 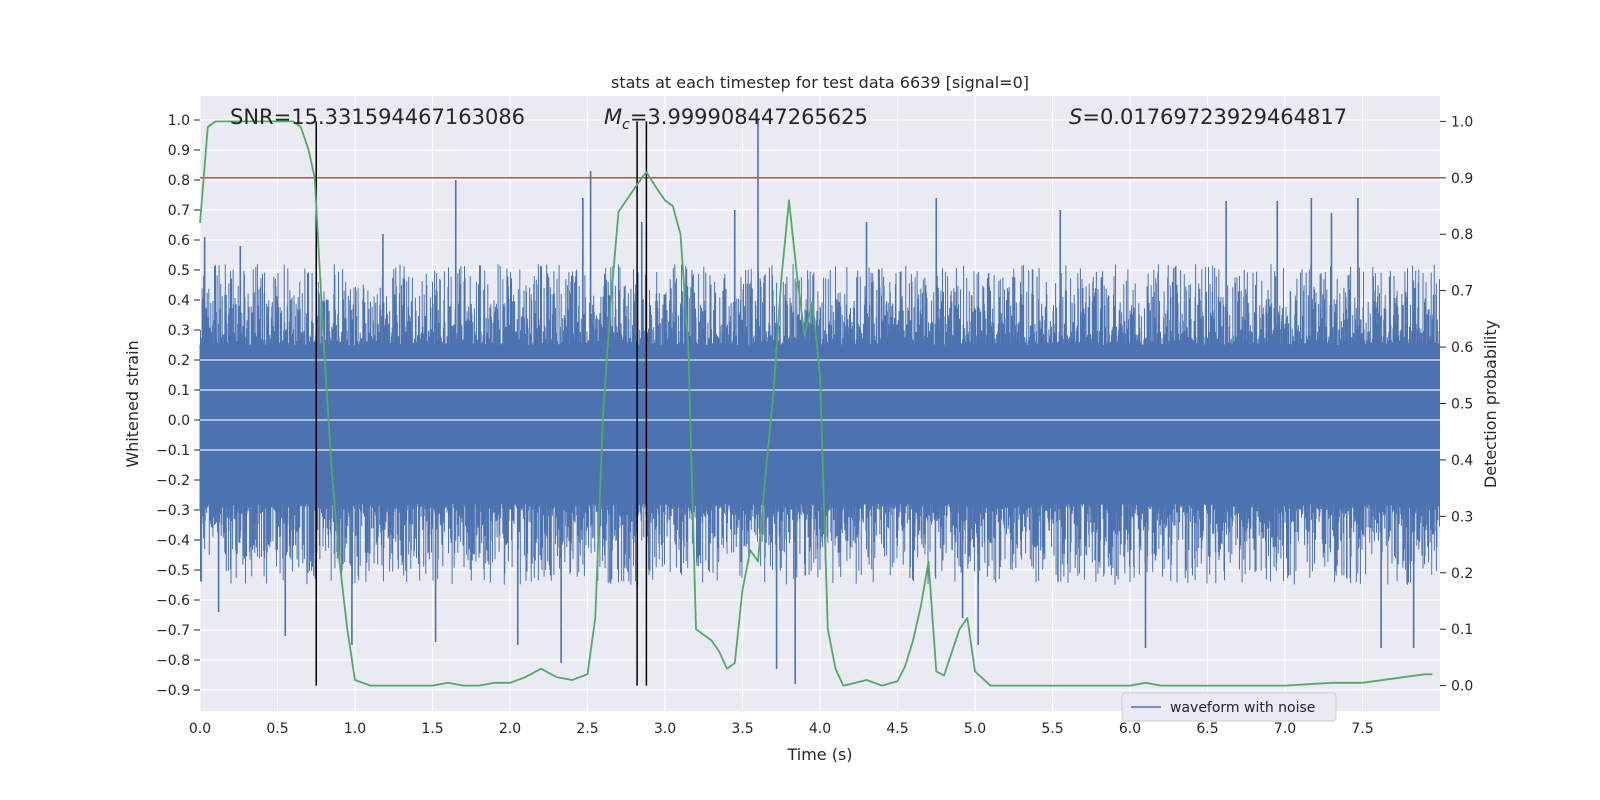 What do you see at coordinates (179, 121) in the screenshot?
I see `y-tick-label: 1.0` at bounding box center [179, 121].